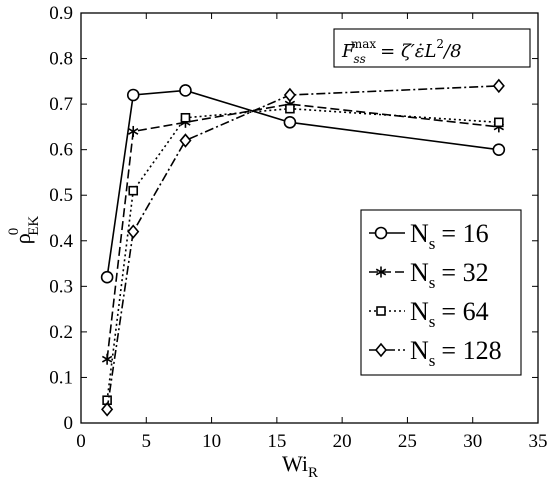 Image resolution: width=550 pixels, height=486 pixels. I want to click on x-axis-label-main: Wi, so click(295, 463).